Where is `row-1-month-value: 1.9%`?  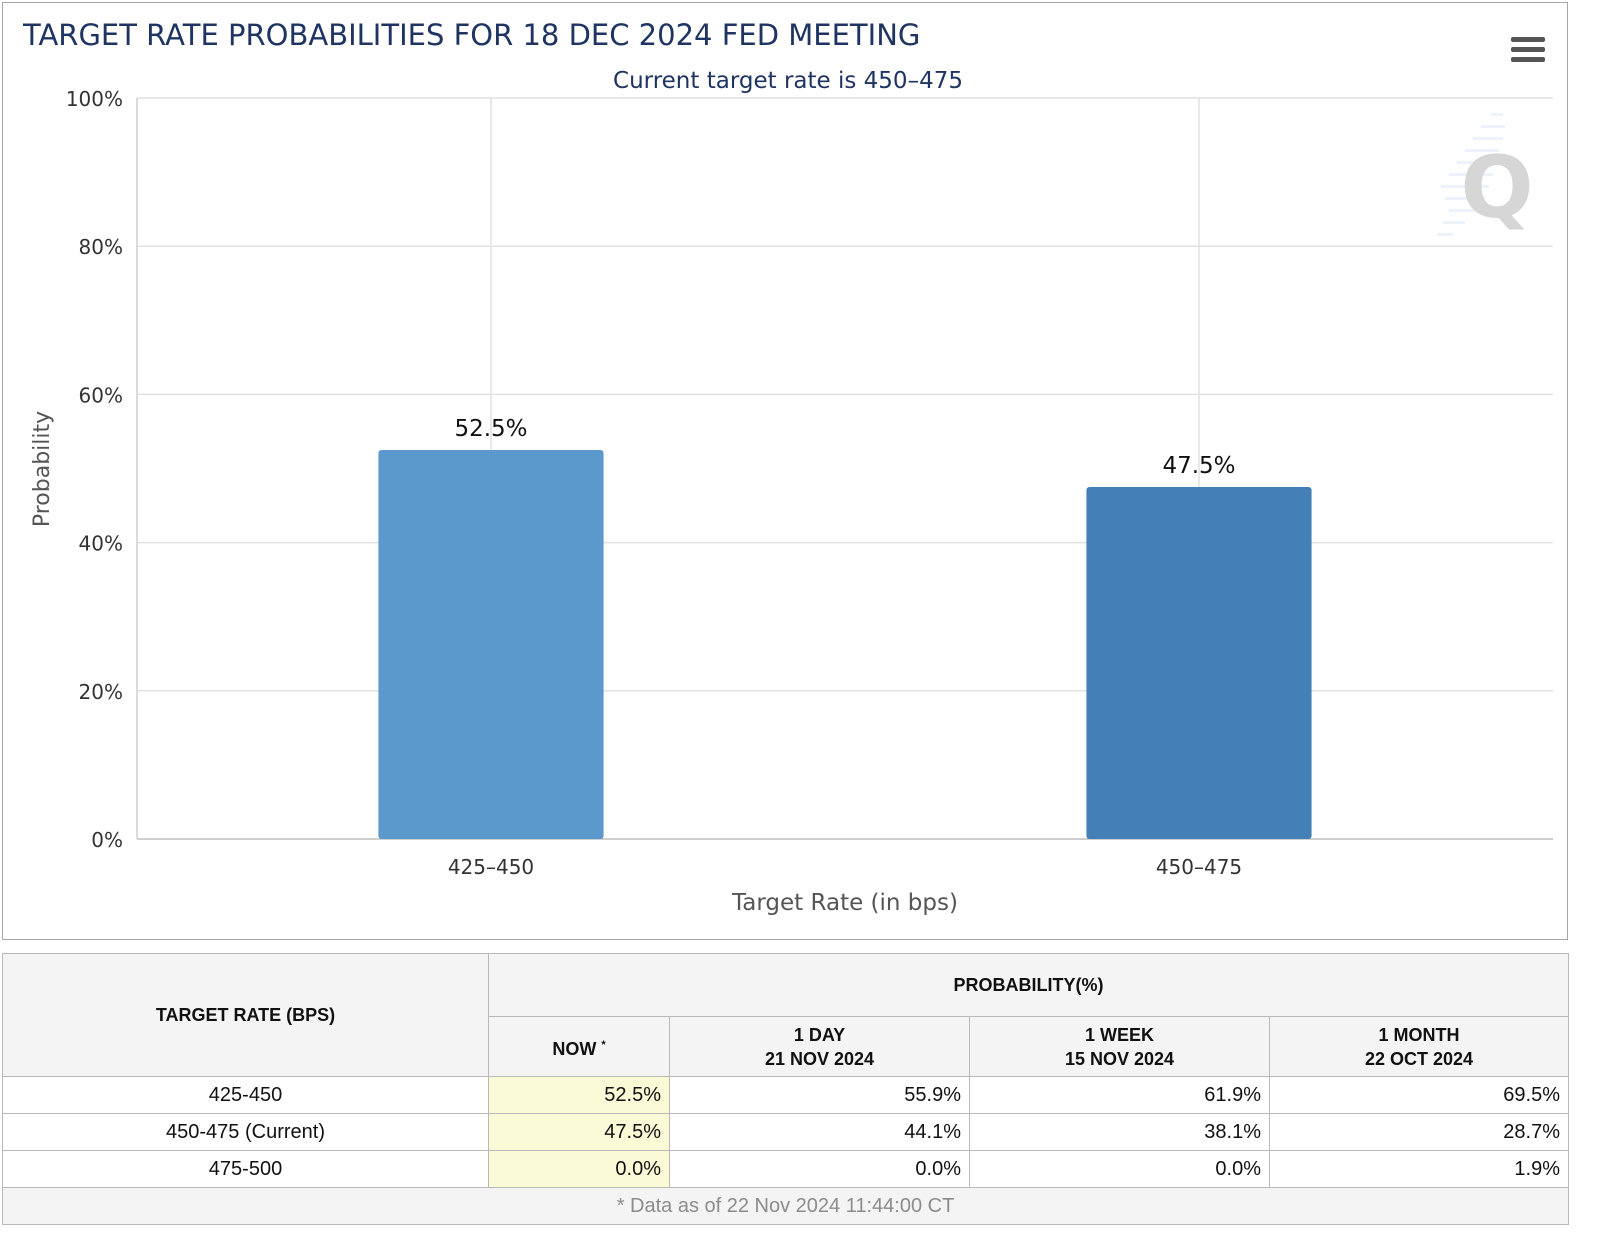
row-1-month-value: 1.9% is located at coordinates (1419, 1169).